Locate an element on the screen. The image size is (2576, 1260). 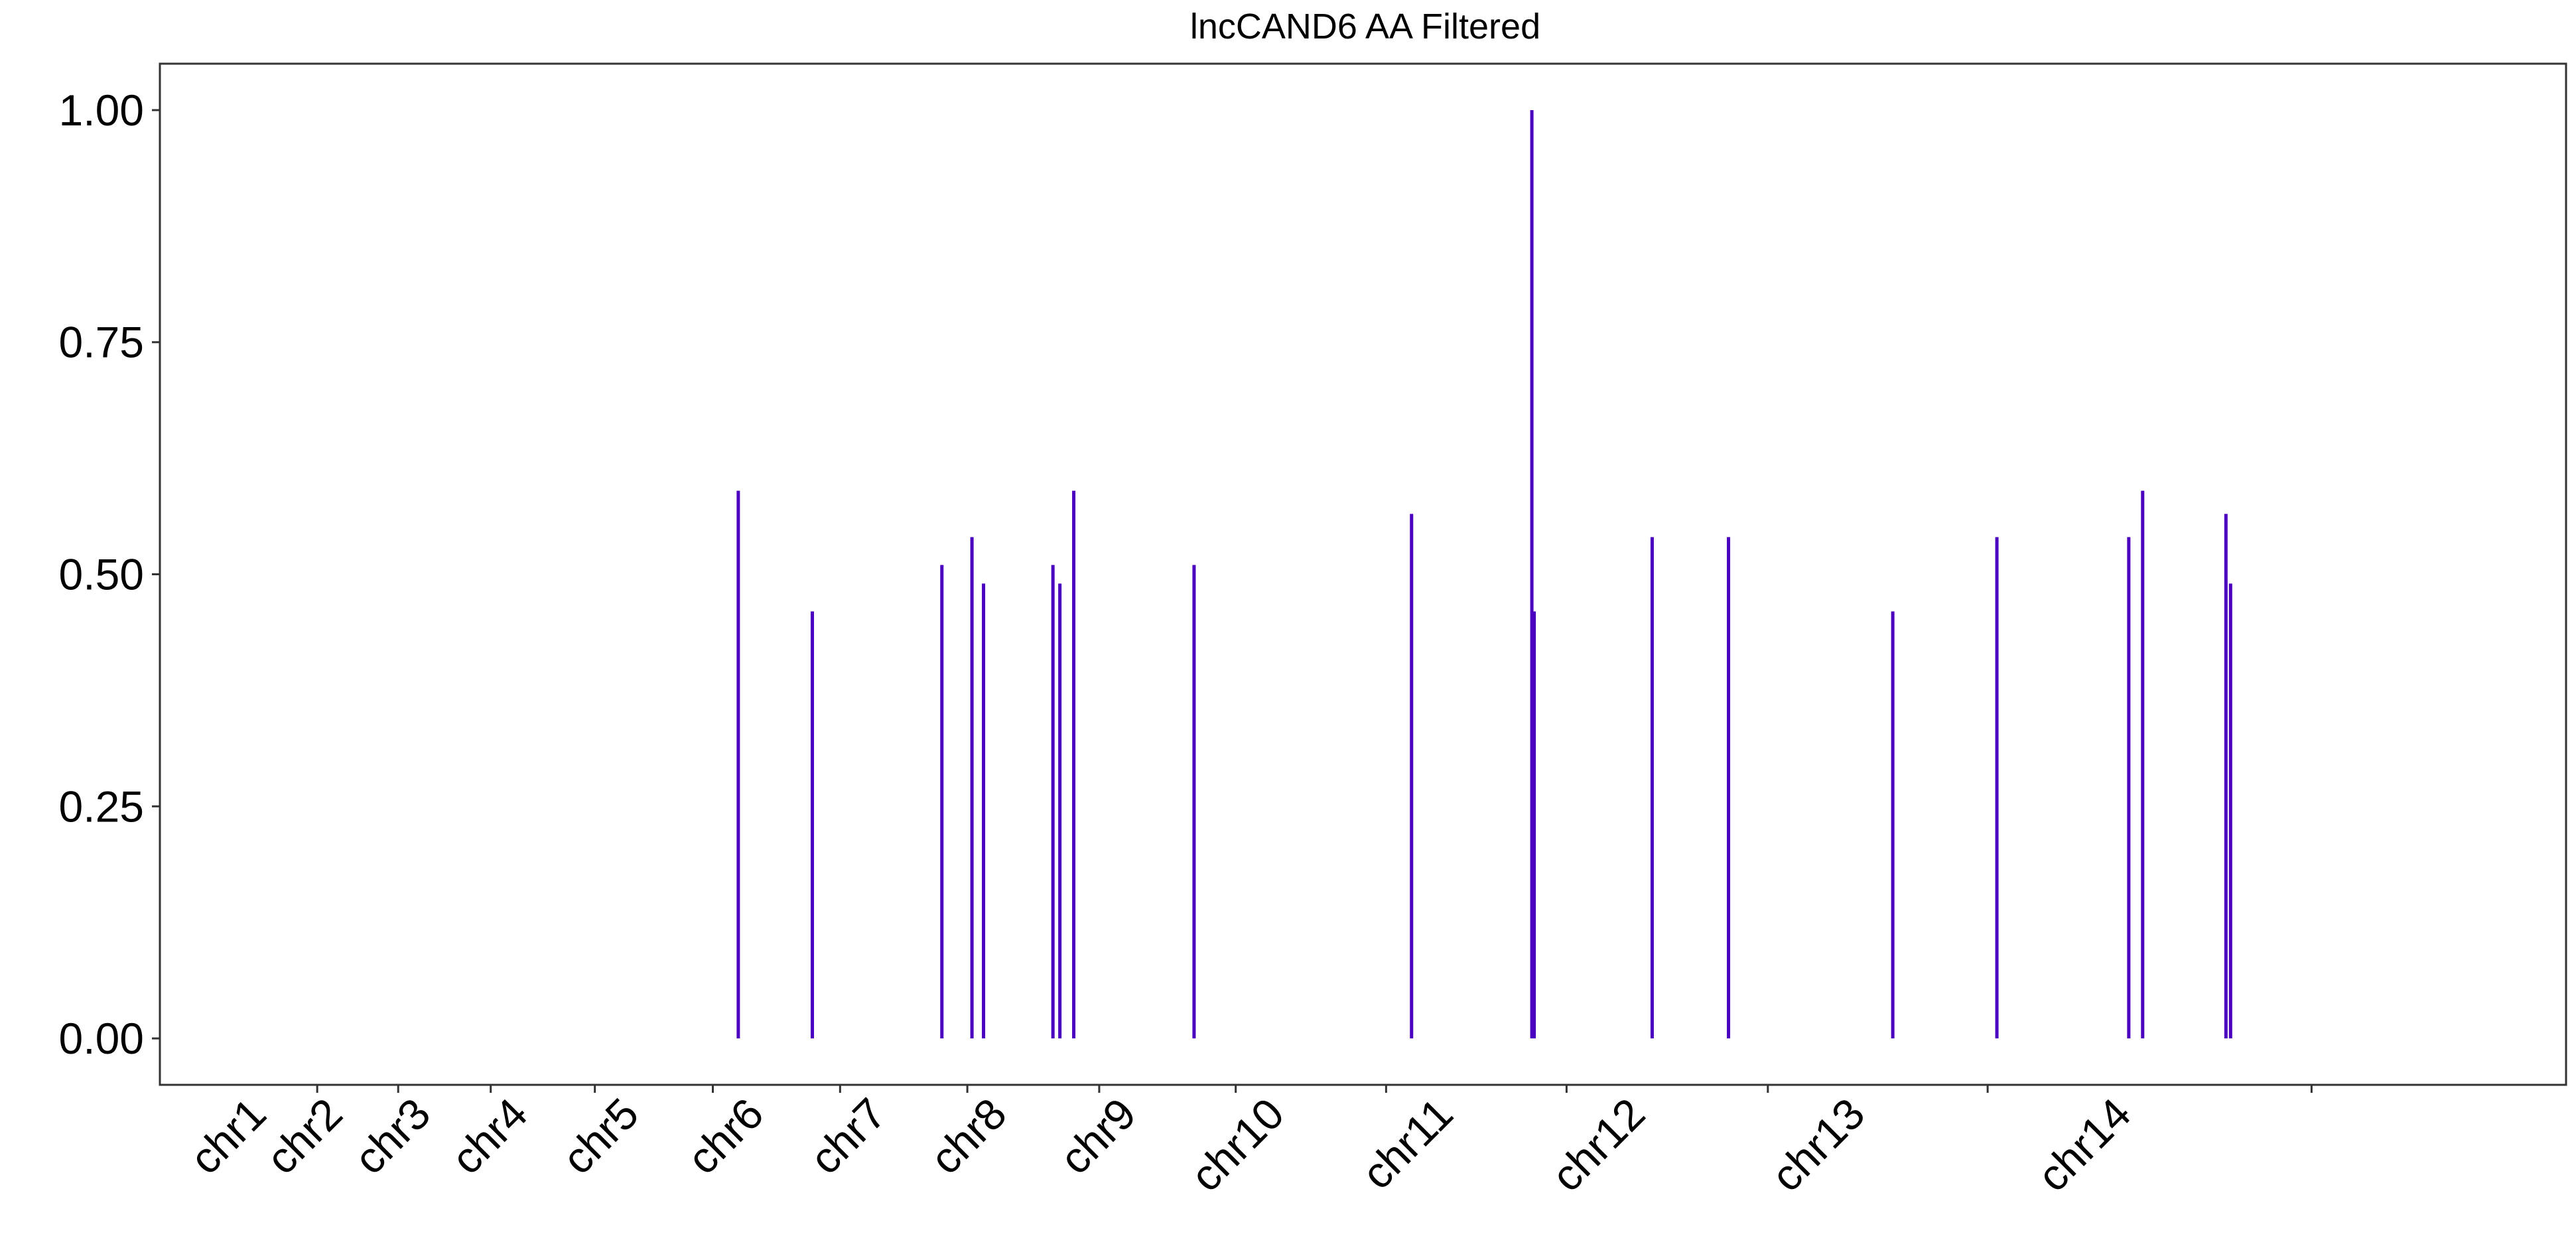
y-axis: 0.00 0.25 0.50 0.75 1.00 is located at coordinates (109, 574).